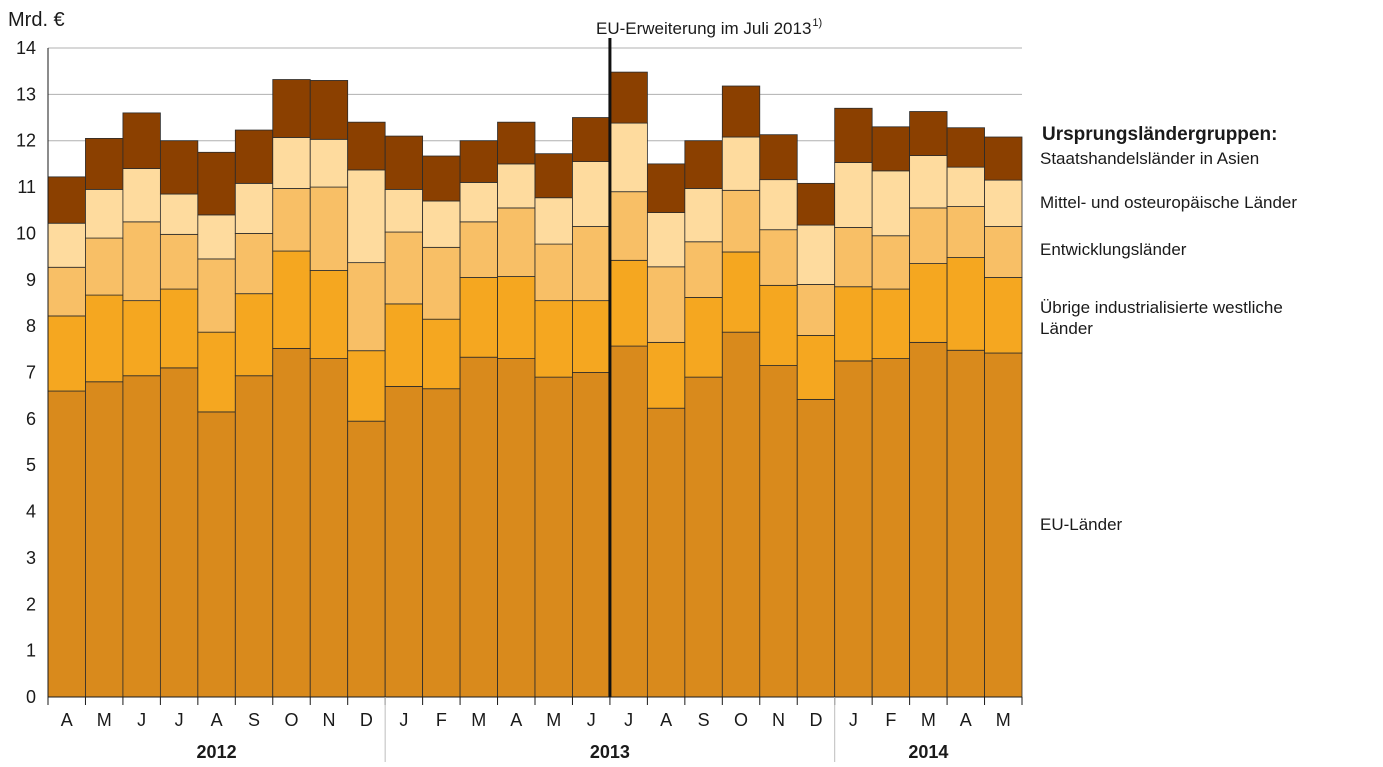  What do you see at coordinates (817, 23) in the screenshot?
I see `annotation-footnote-mark: 1)` at bounding box center [817, 23].